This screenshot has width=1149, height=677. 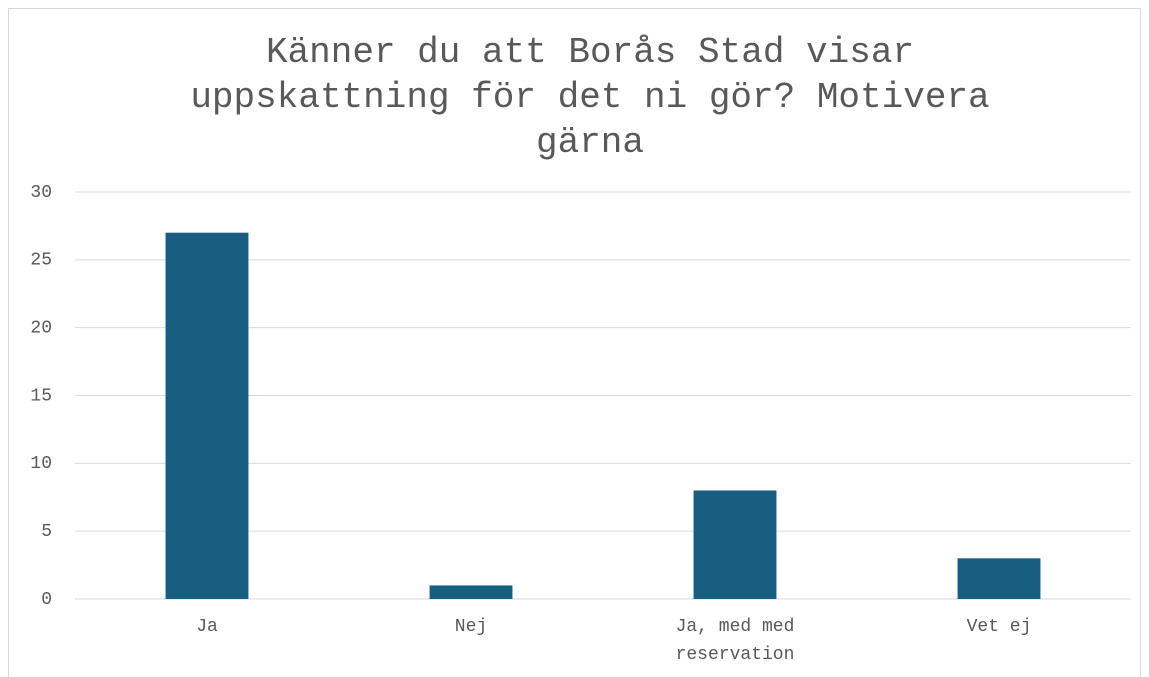 I want to click on x-tick-label: Ja, med med reservation, so click(x=735, y=641).